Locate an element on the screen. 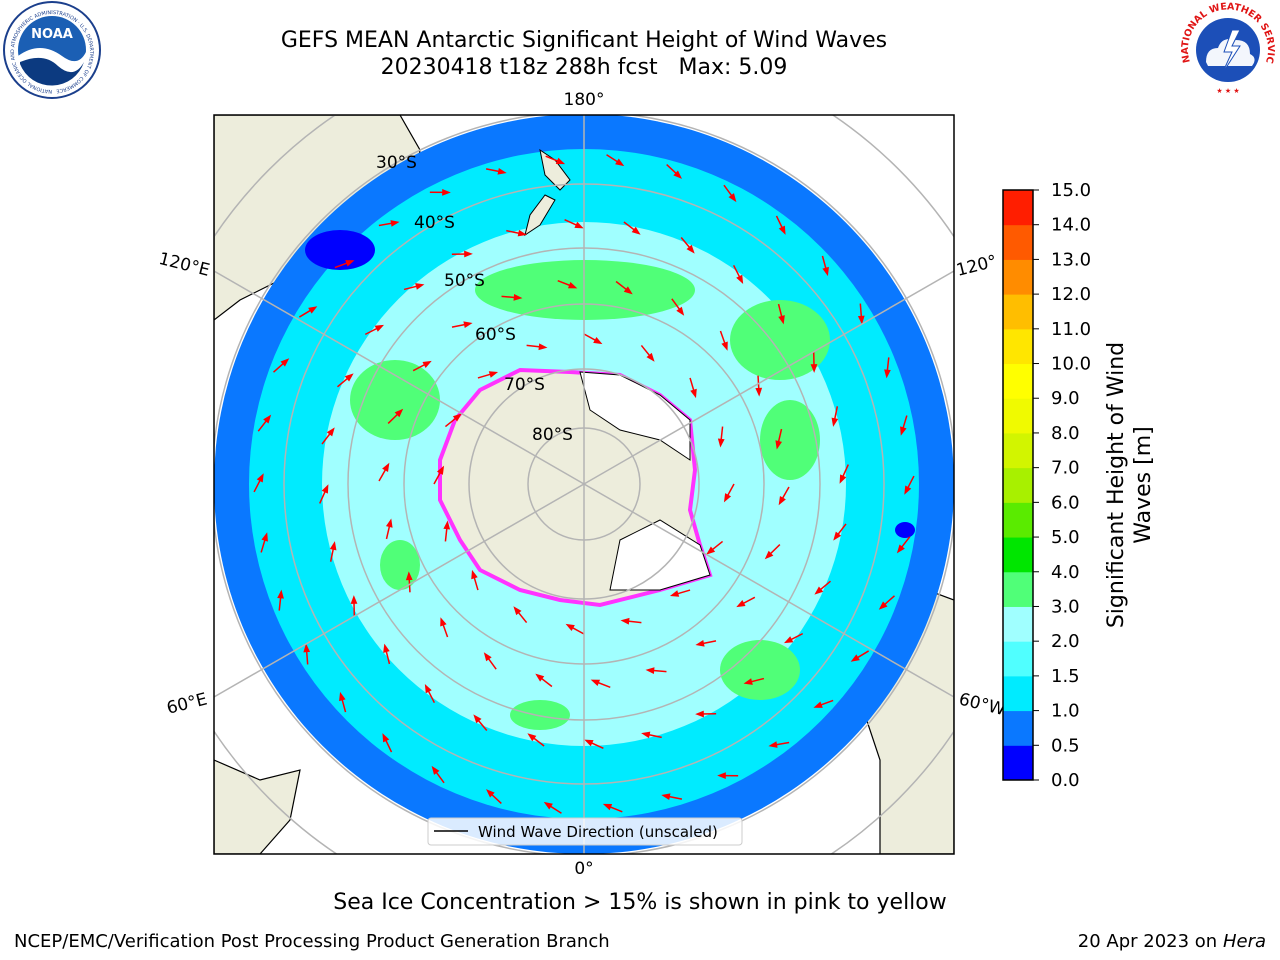 The width and height of the screenshot is (1280, 960). colorbar-tick-label: 7.0 is located at coordinates (1065, 468).